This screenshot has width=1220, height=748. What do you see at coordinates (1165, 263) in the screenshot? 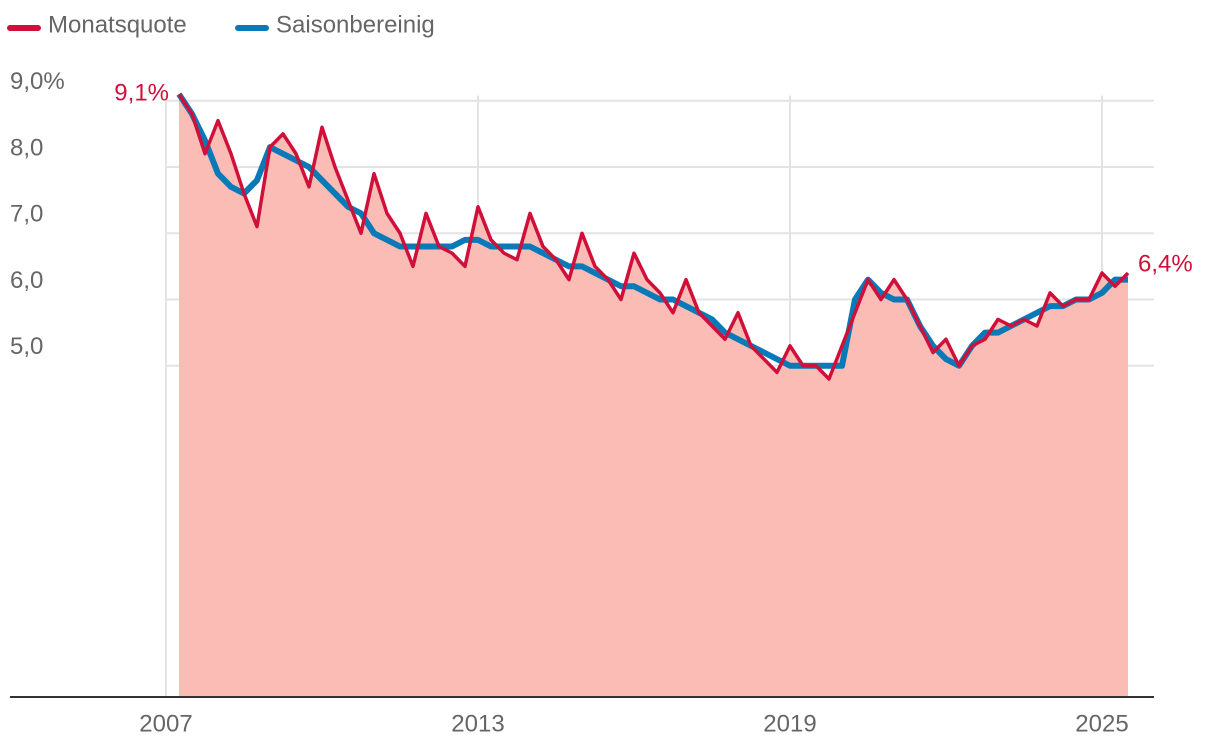
I see `annotation: 6,4%` at bounding box center [1165, 263].